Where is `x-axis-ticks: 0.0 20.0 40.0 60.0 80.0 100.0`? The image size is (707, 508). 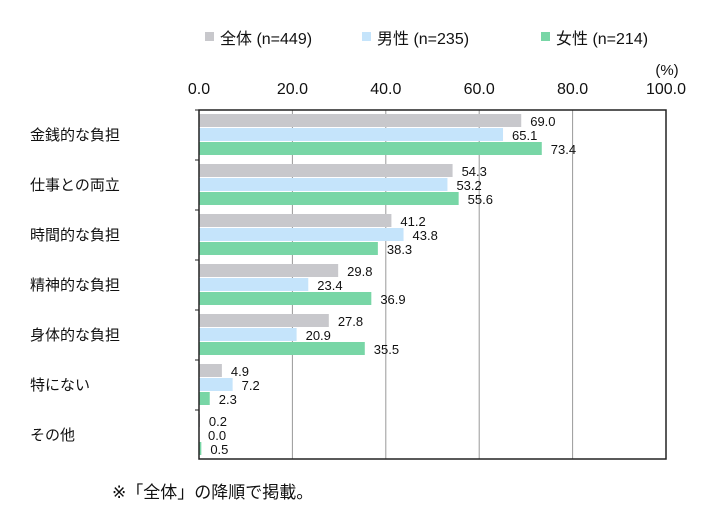 x-axis-ticks: 0.0 20.0 40.0 60.0 80.0 100.0 is located at coordinates (437, 89).